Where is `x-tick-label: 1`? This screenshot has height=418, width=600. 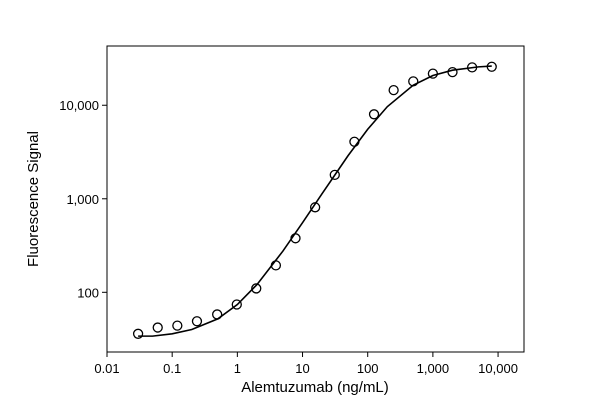
x-tick-label: 1 is located at coordinates (237, 368).